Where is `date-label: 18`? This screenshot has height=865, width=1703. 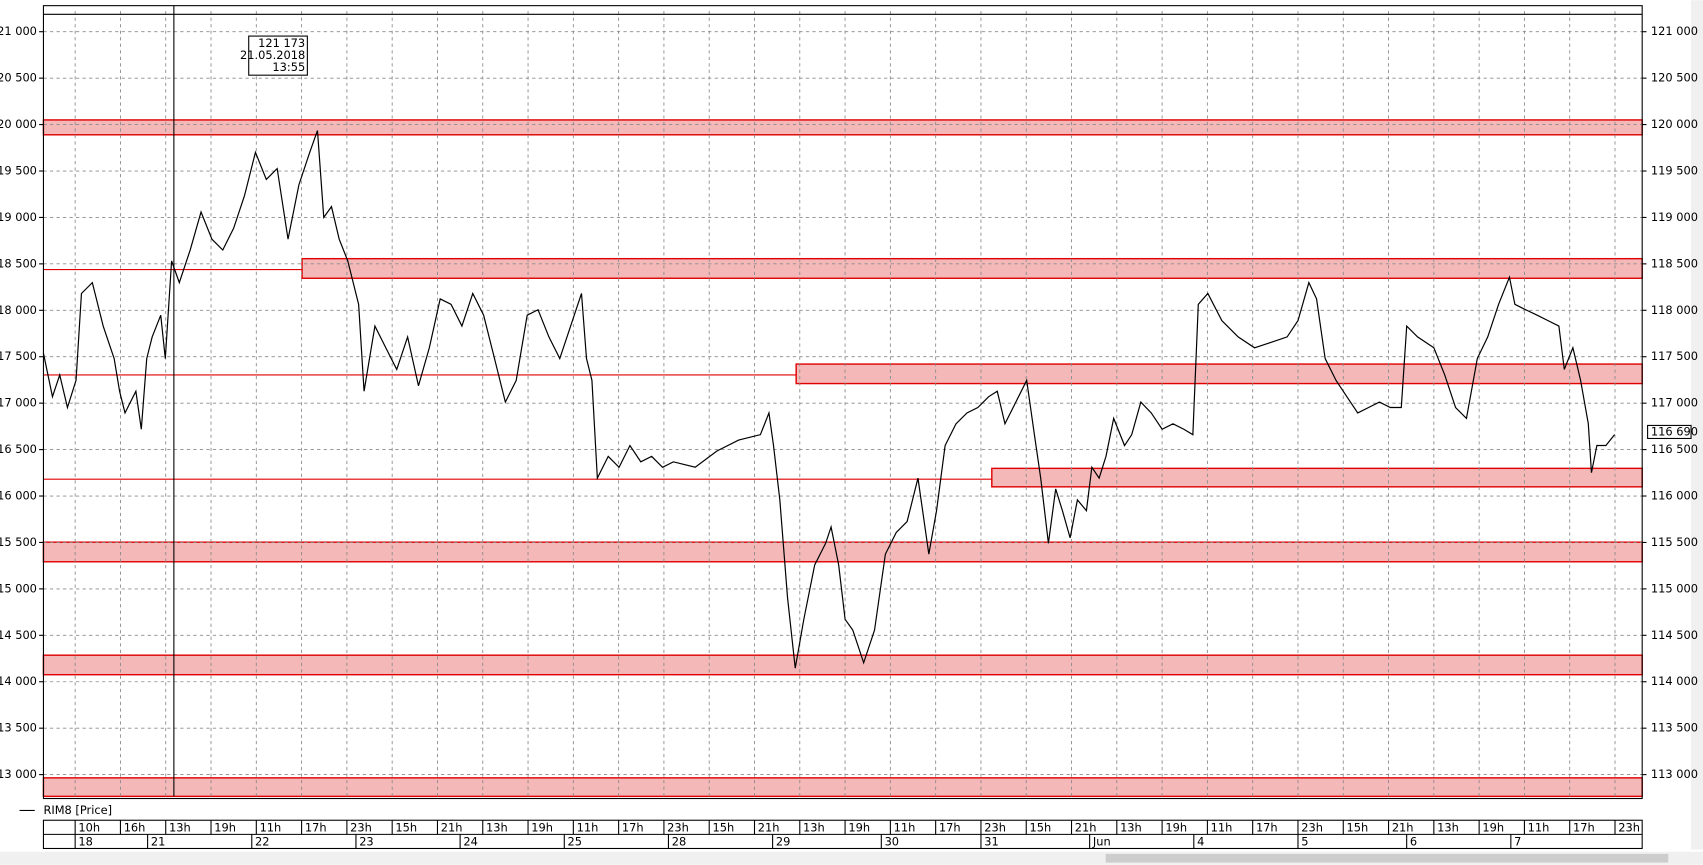 date-label: 18 is located at coordinates (85, 841).